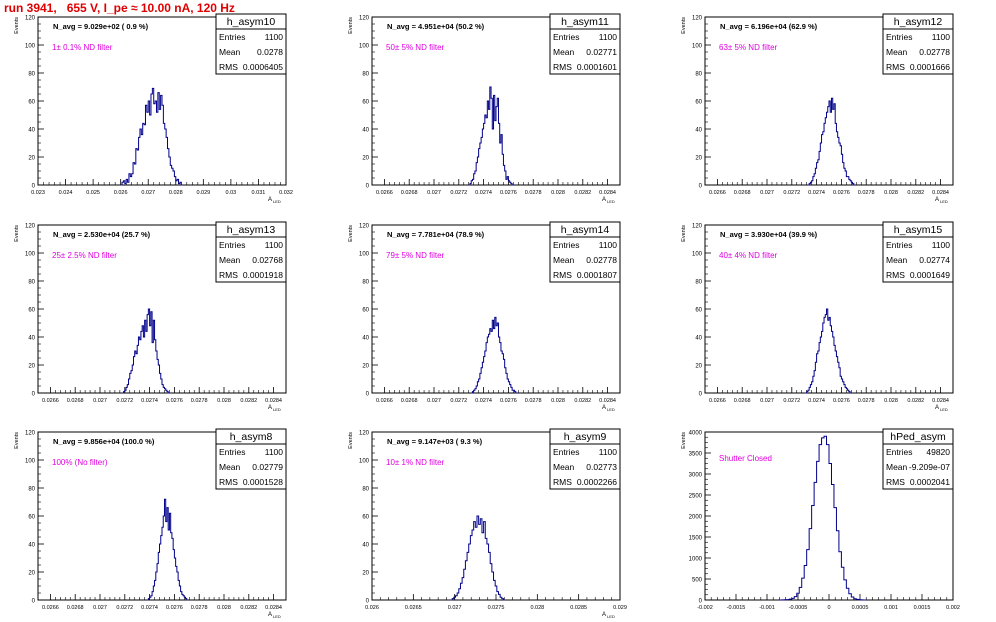  I want to click on x-tick-label: 0.0274, so click(816, 193).